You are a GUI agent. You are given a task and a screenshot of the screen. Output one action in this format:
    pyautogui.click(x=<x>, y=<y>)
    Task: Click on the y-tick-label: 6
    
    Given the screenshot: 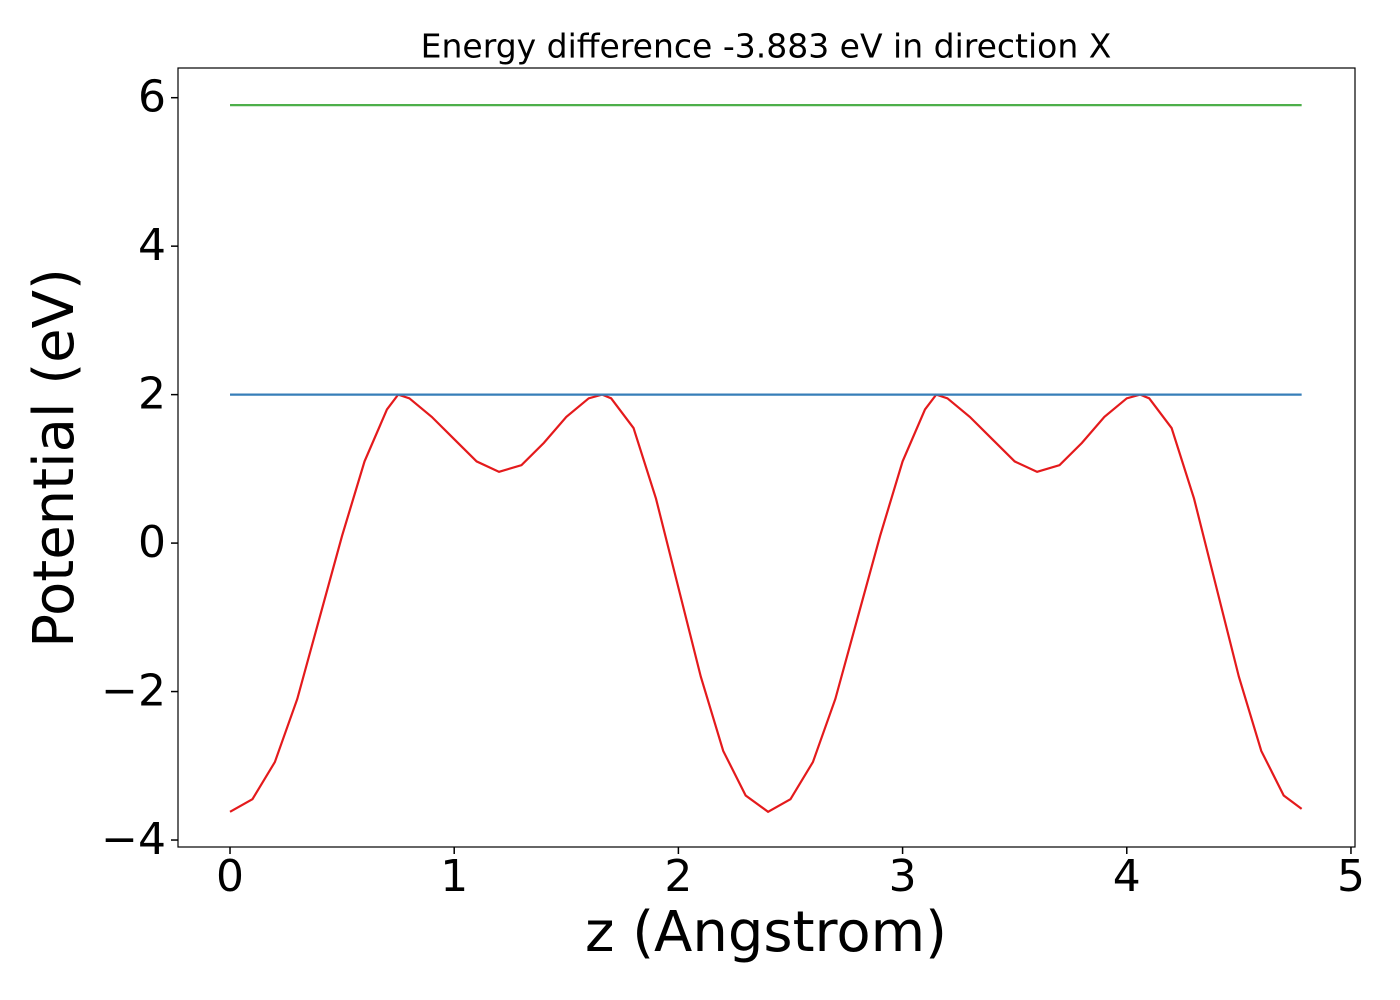 What is the action you would take?
    pyautogui.click(x=152, y=97)
    